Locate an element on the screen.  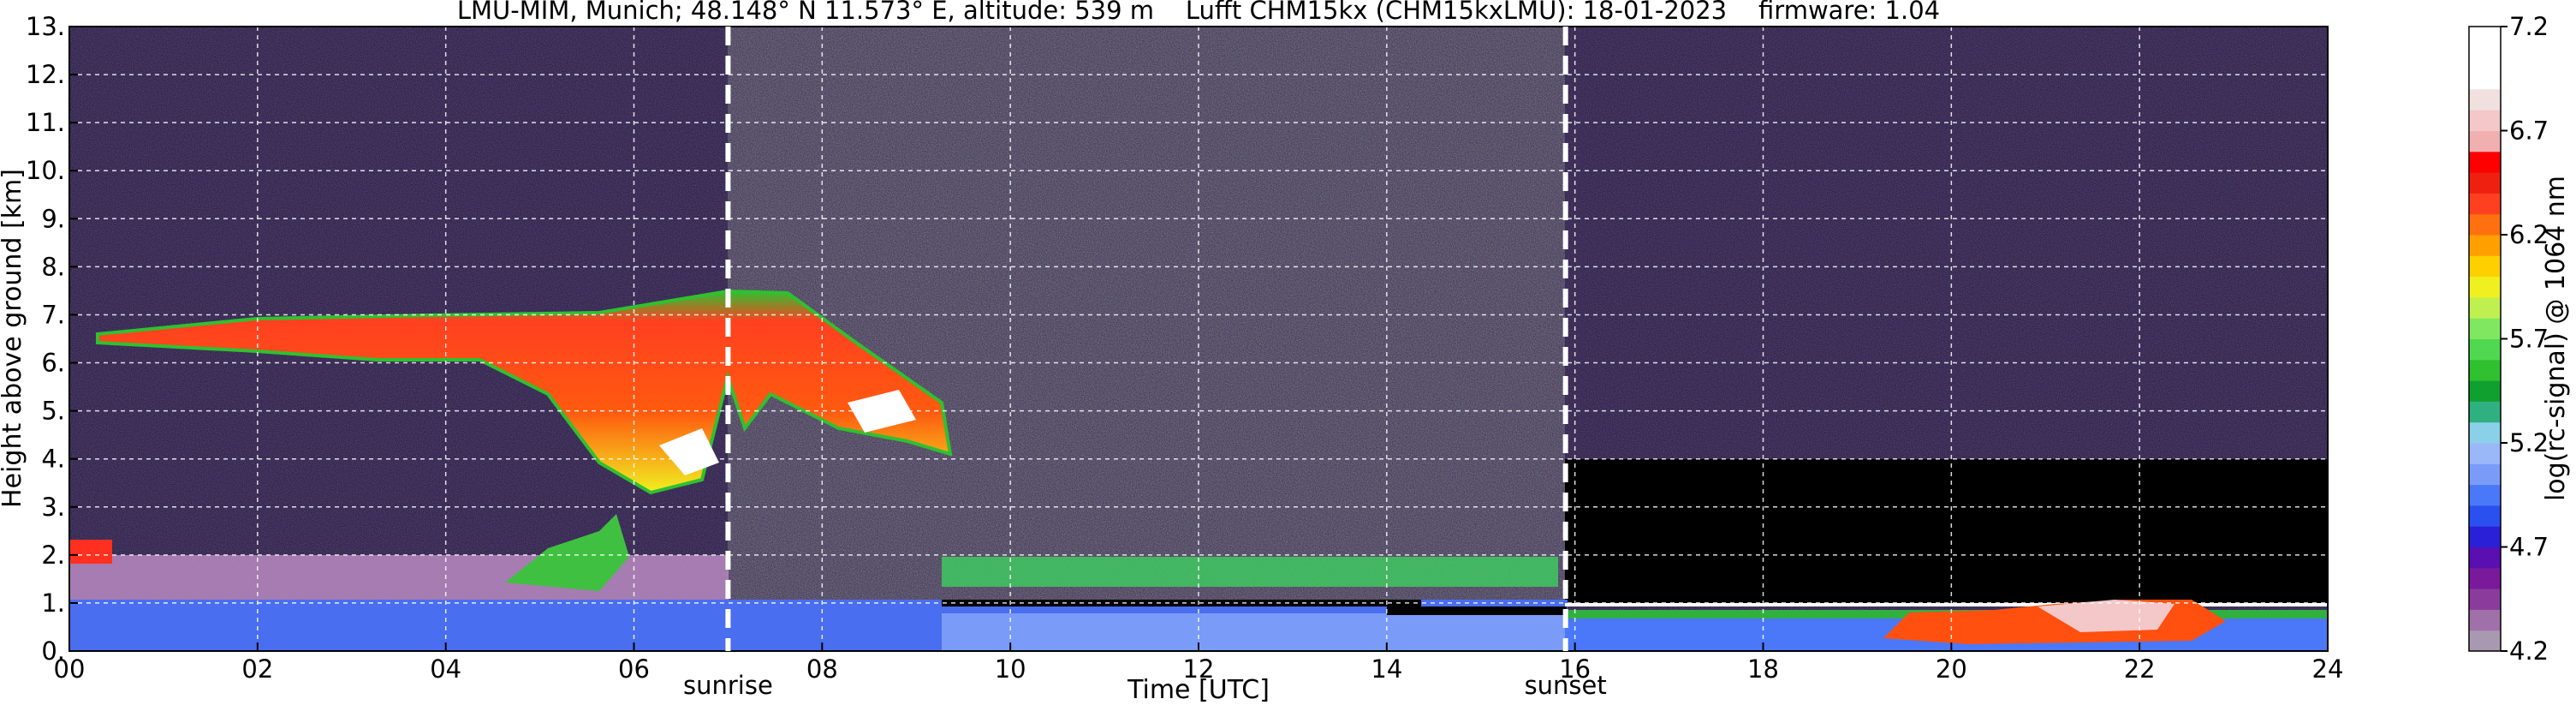
x-tick-label: 18 is located at coordinates (1763, 669).